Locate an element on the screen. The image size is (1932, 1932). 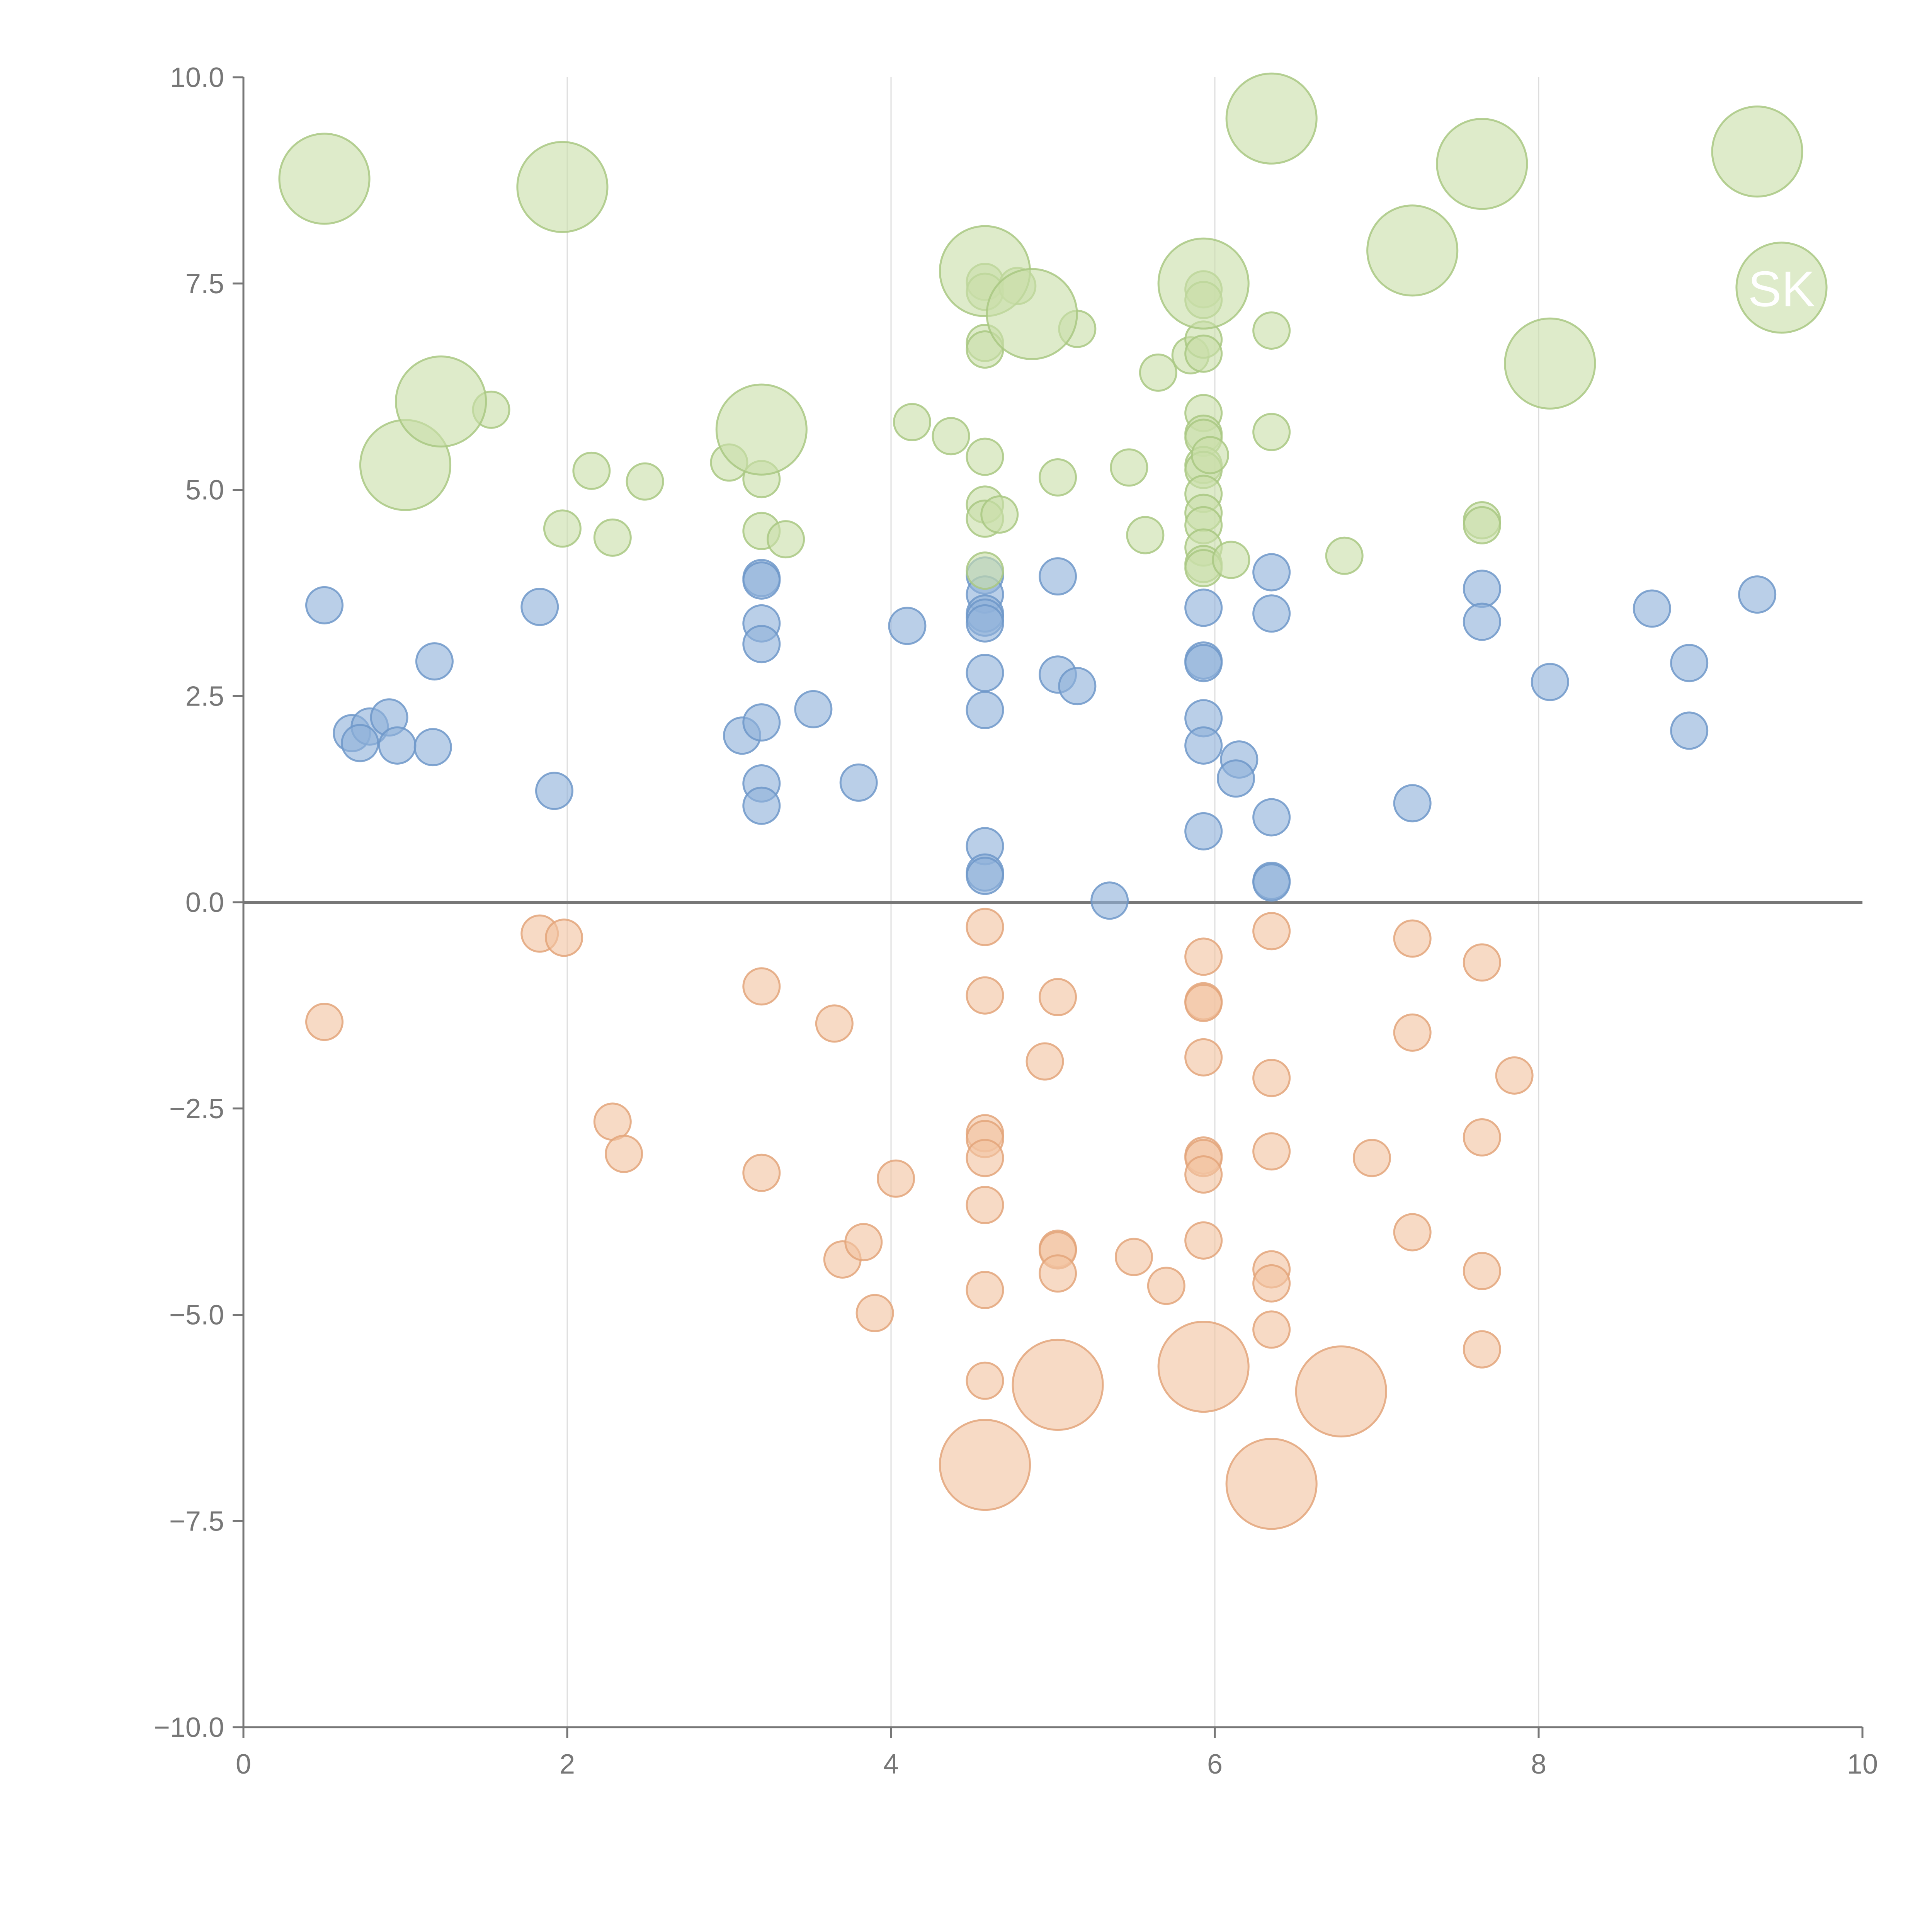
y-tick-label: −2.5 is located at coordinates (197, 1109).